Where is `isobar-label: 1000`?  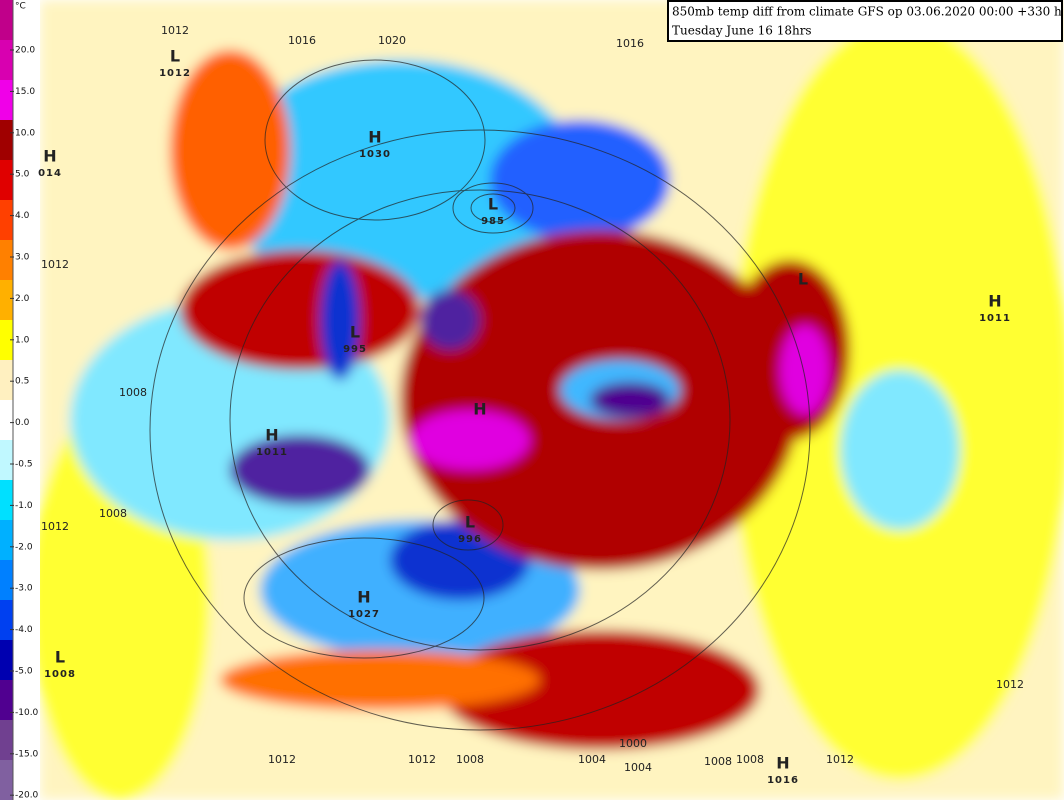
isobar-label: 1000 is located at coordinates (633, 743).